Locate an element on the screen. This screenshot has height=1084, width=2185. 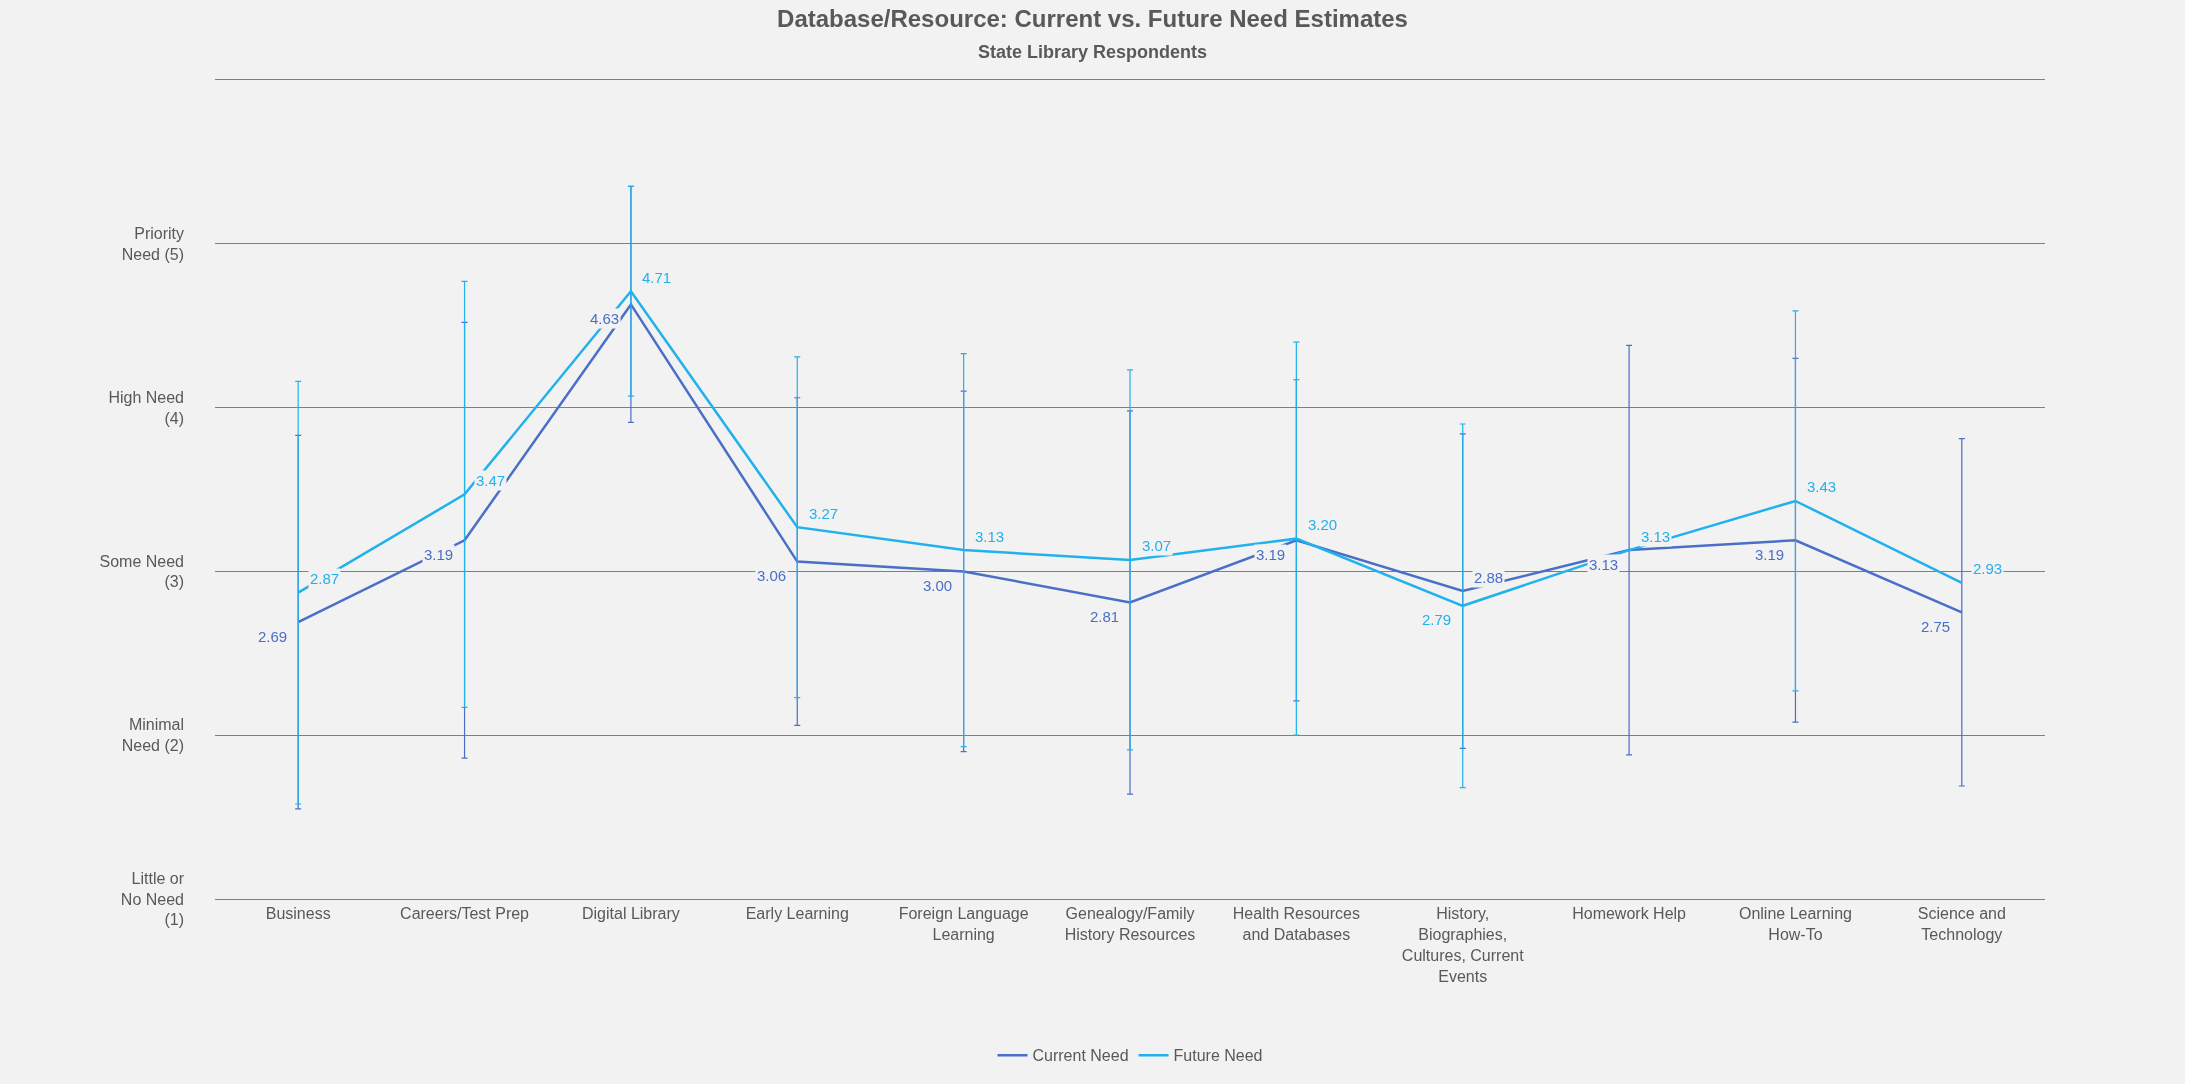
x-tick-label: Careers/Test Prep is located at coordinates (465, 914).